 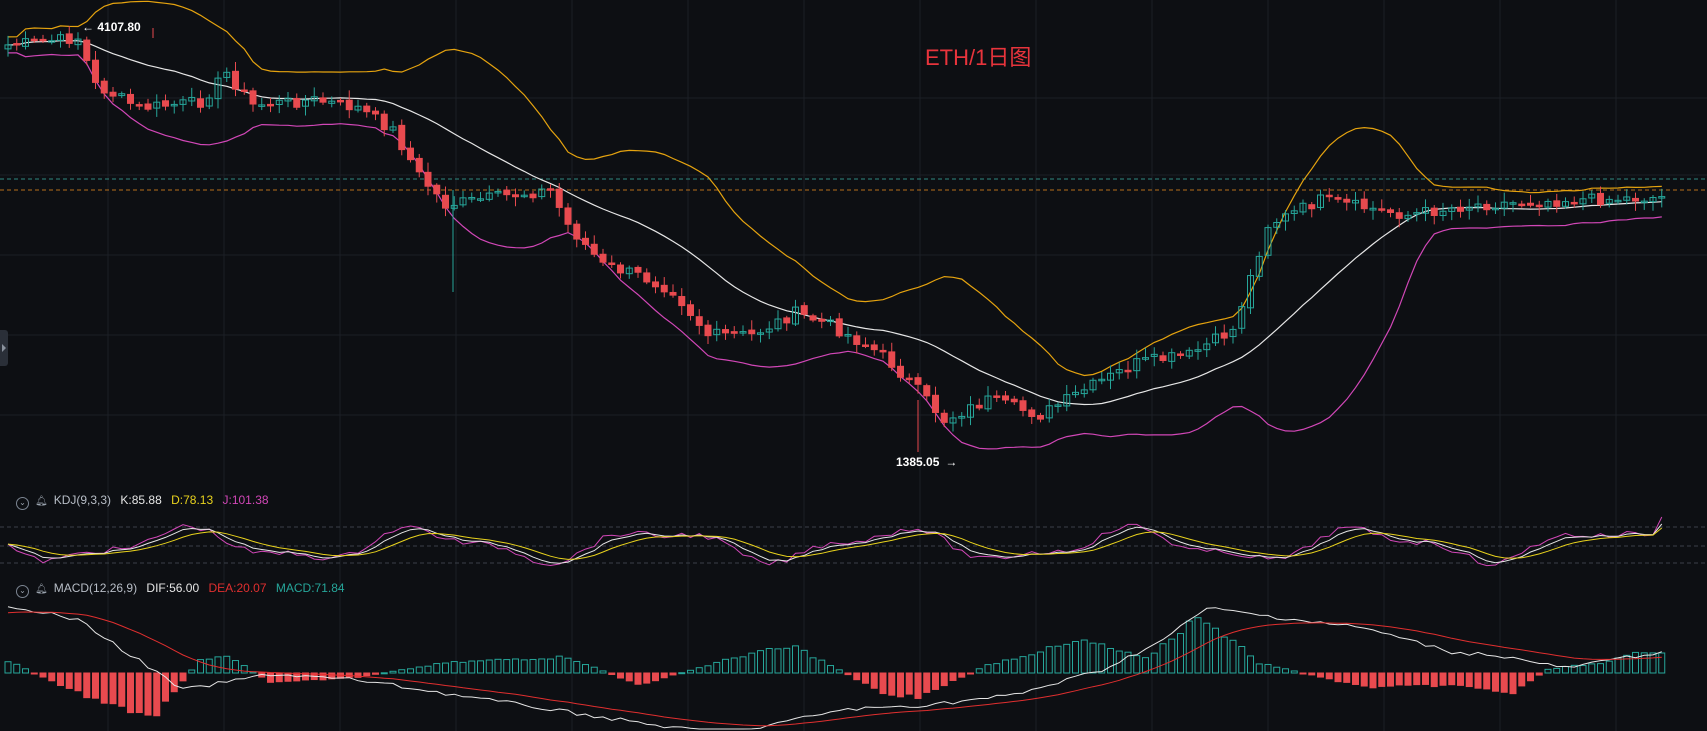 I want to click on kdj-d-value: D:78.13, so click(x=192, y=500).